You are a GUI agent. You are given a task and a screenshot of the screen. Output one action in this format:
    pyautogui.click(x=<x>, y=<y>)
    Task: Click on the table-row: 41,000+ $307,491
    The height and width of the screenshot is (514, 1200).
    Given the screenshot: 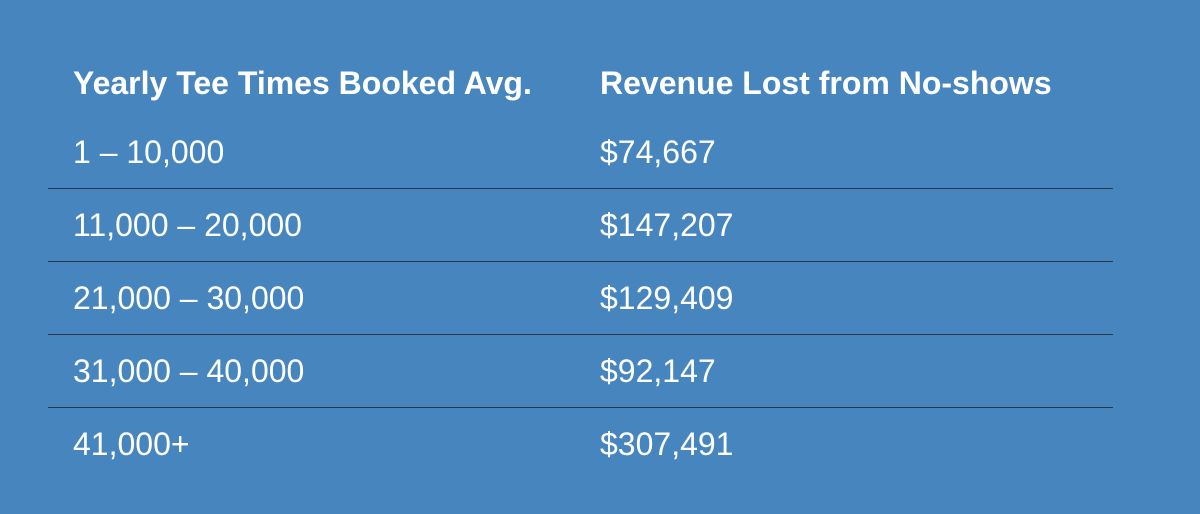 What is the action you would take?
    pyautogui.click(x=580, y=444)
    